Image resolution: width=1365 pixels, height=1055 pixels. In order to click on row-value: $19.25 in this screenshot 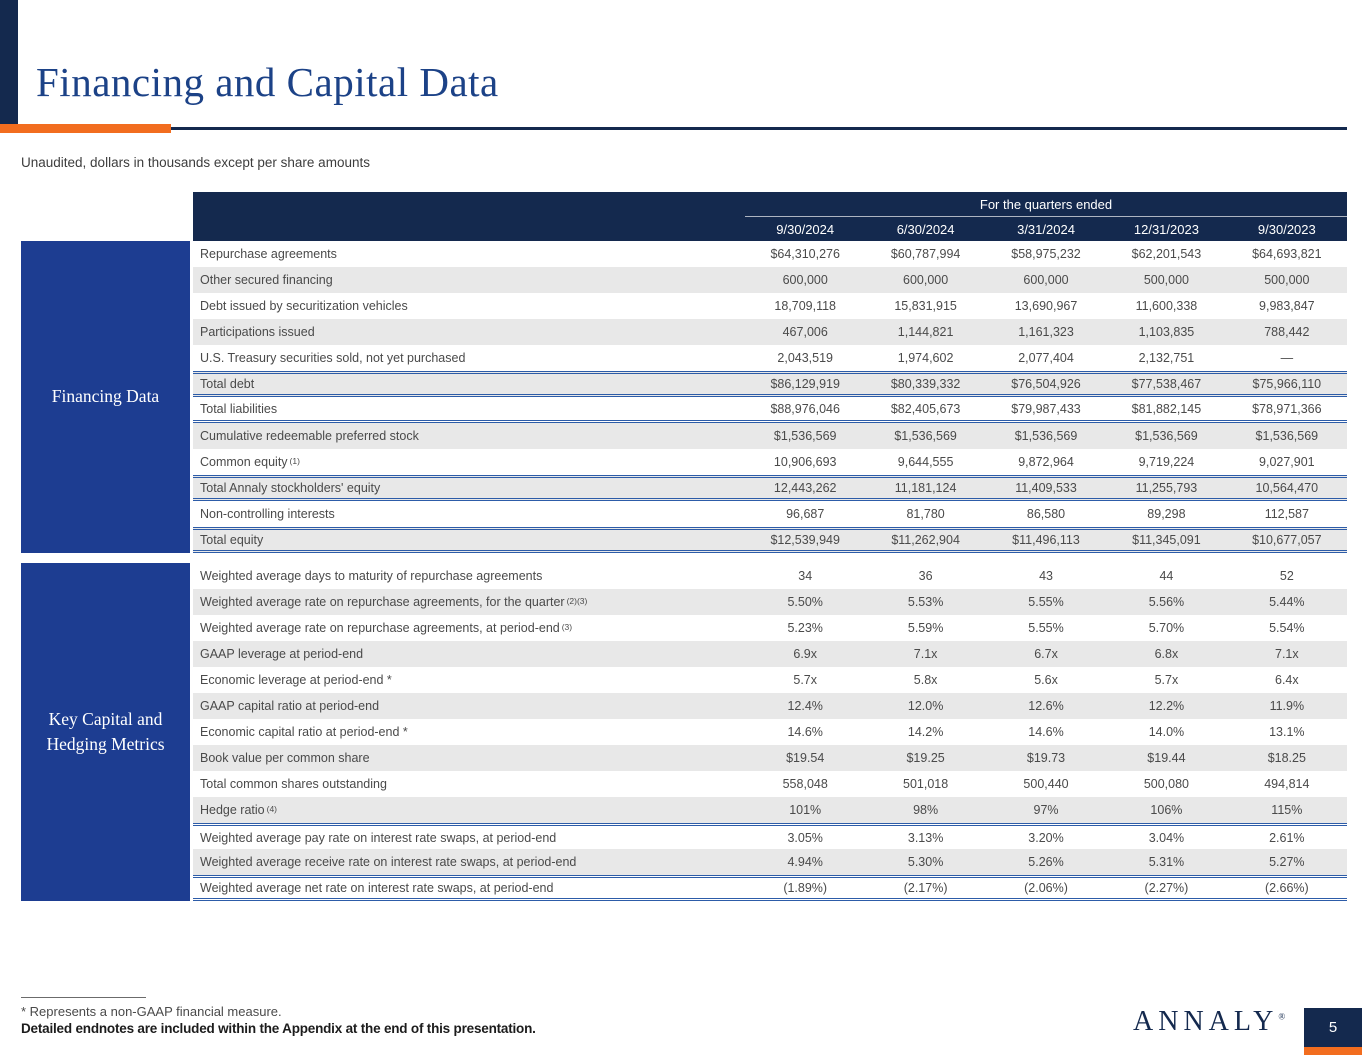, I will do `click(925, 758)`.